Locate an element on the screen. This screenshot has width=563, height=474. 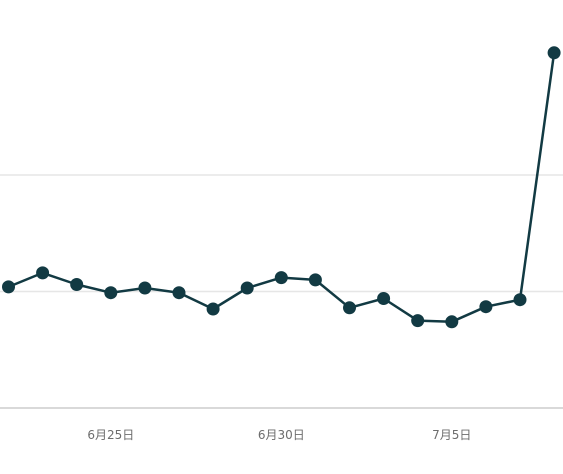
x-tick-label: 6月25日 is located at coordinates (110, 435).